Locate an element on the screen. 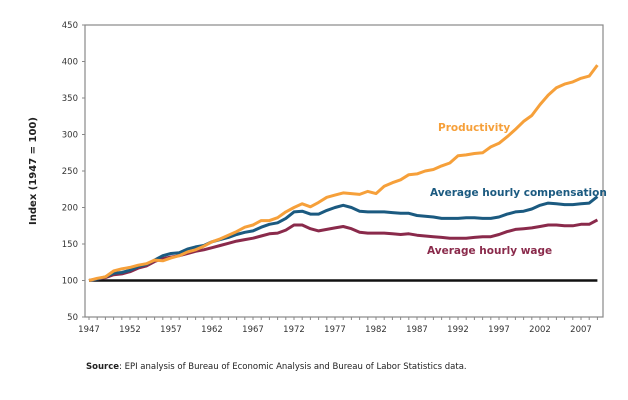 The width and height of the screenshot is (628, 400). x-tick-label: 1992 is located at coordinates (458, 330).